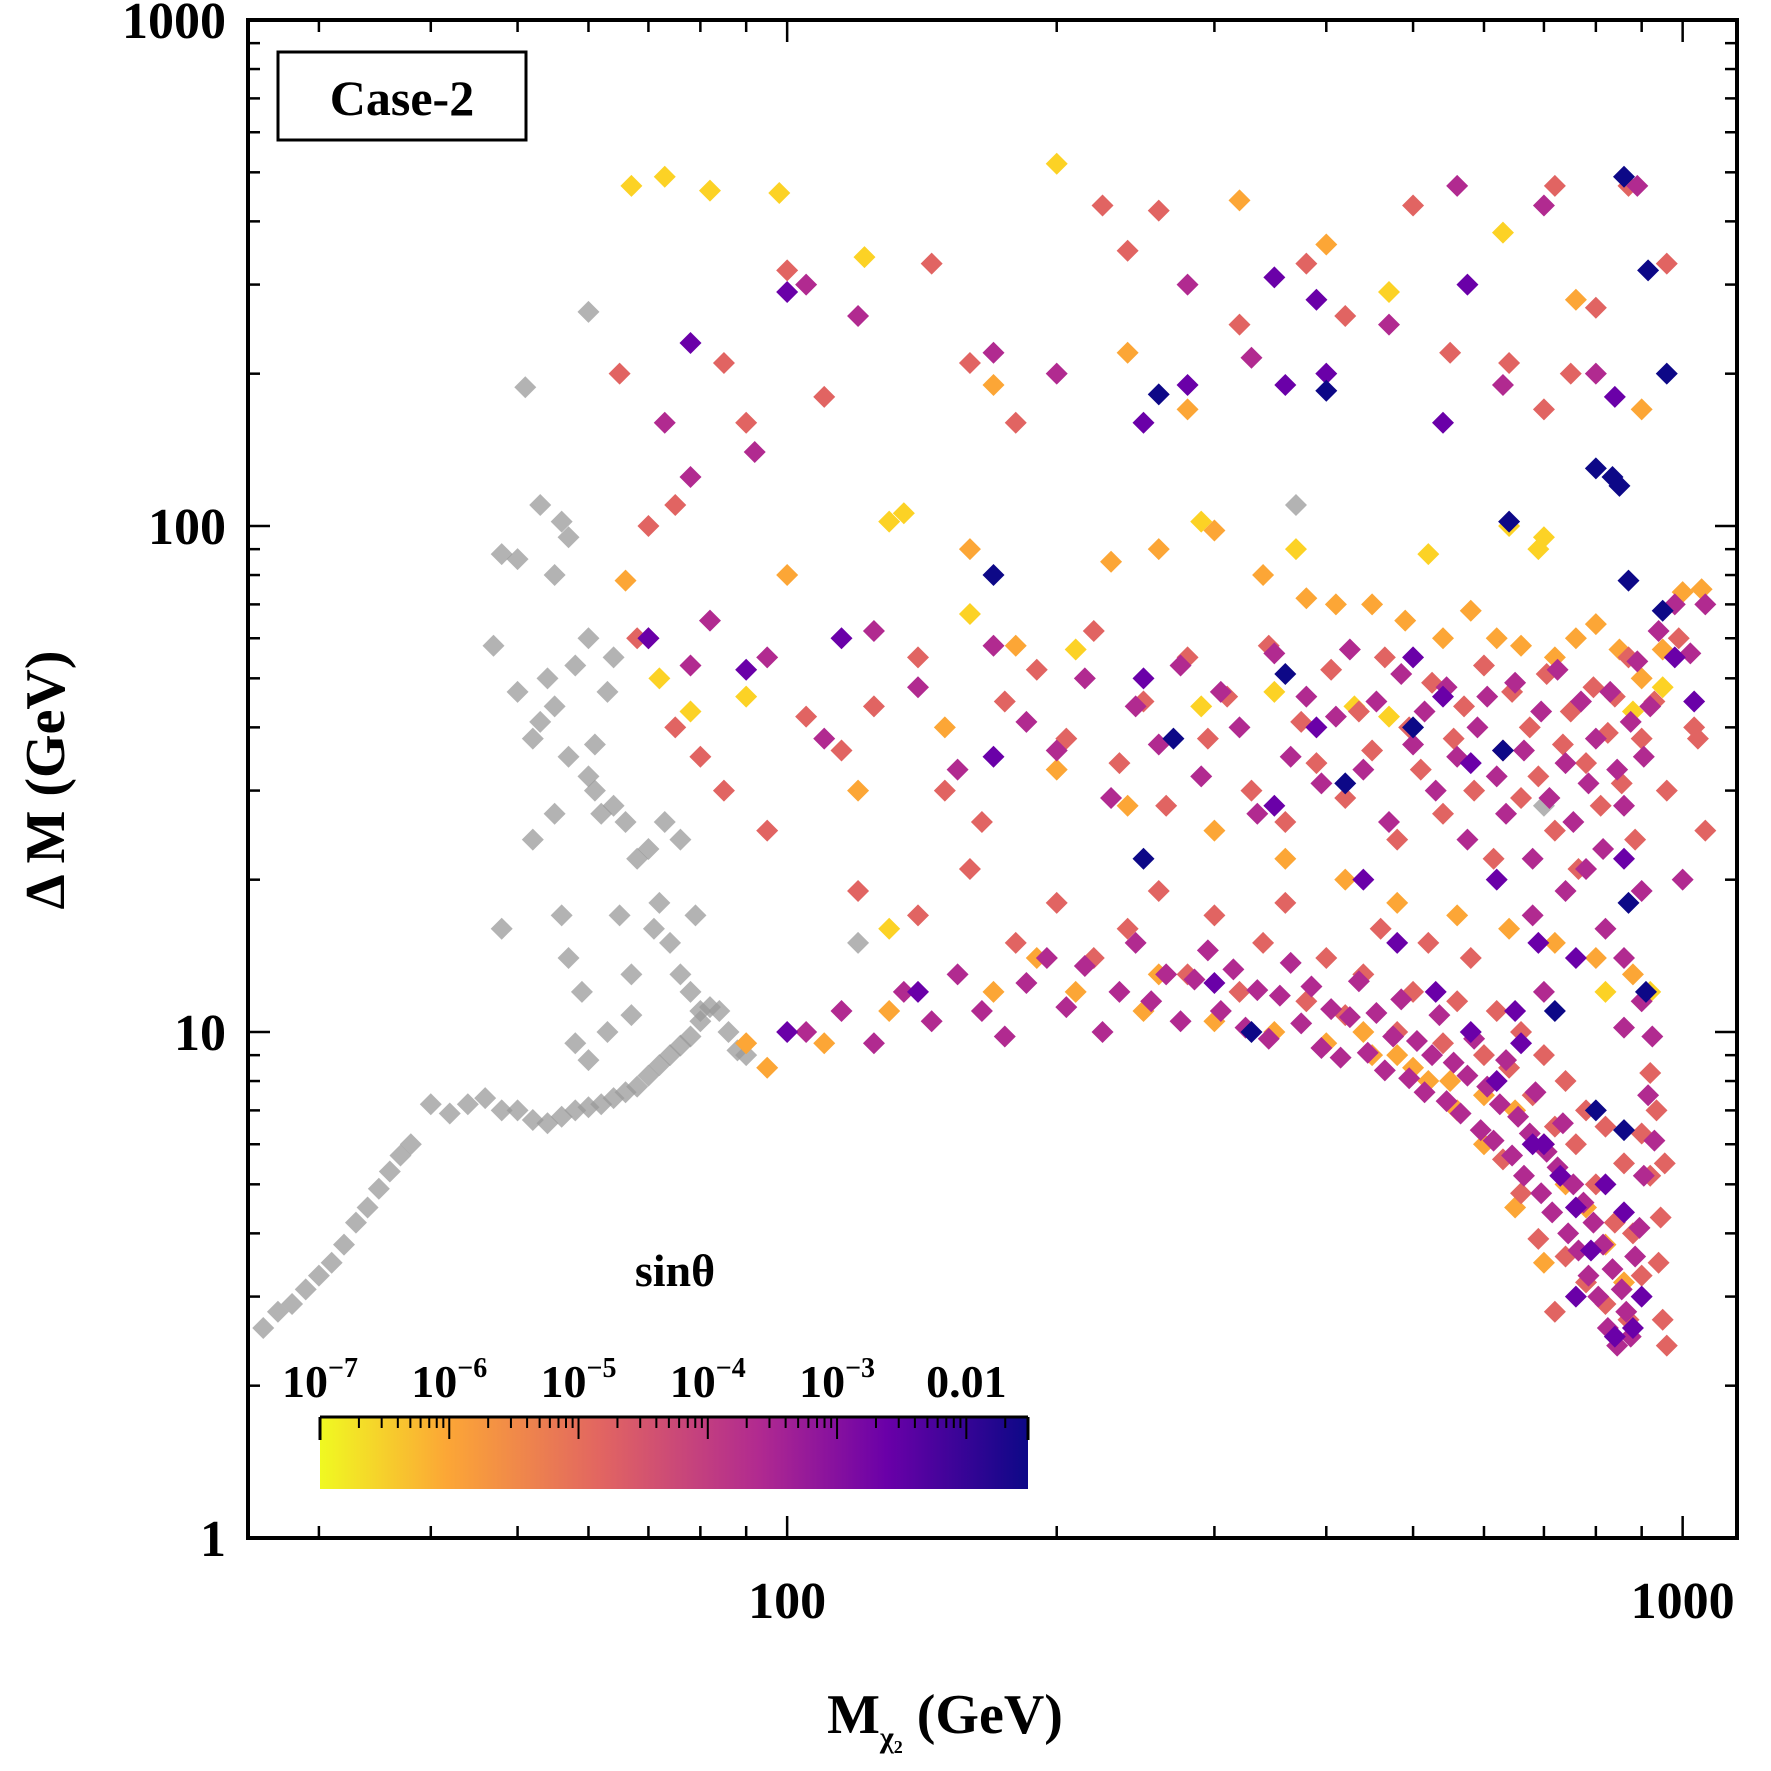 Image resolution: width=1771 pixels, height=1771 pixels. What do you see at coordinates (787, 1601) in the screenshot?
I see `x-tick-label: 100` at bounding box center [787, 1601].